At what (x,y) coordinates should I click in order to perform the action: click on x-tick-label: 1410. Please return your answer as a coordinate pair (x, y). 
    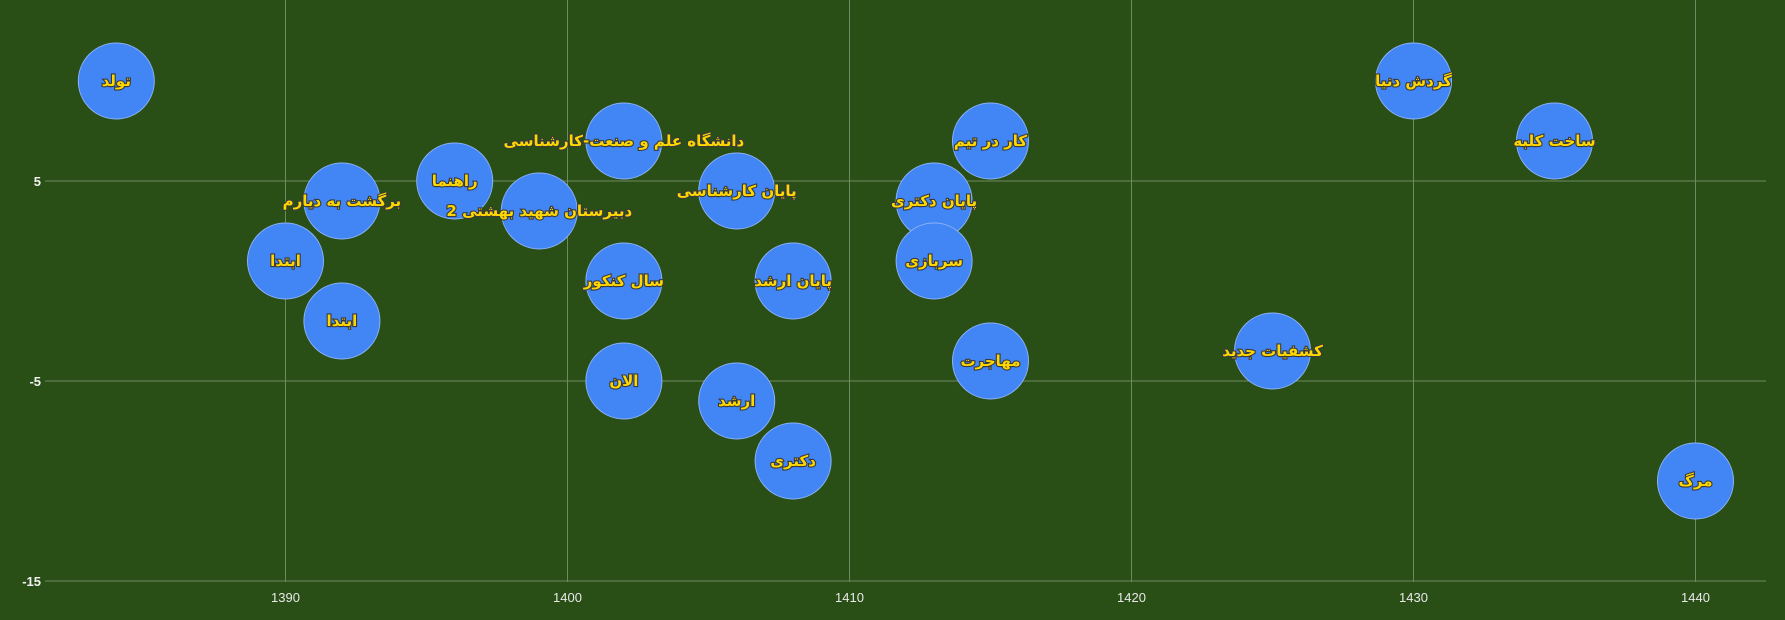
    Looking at the image, I should click on (849, 597).